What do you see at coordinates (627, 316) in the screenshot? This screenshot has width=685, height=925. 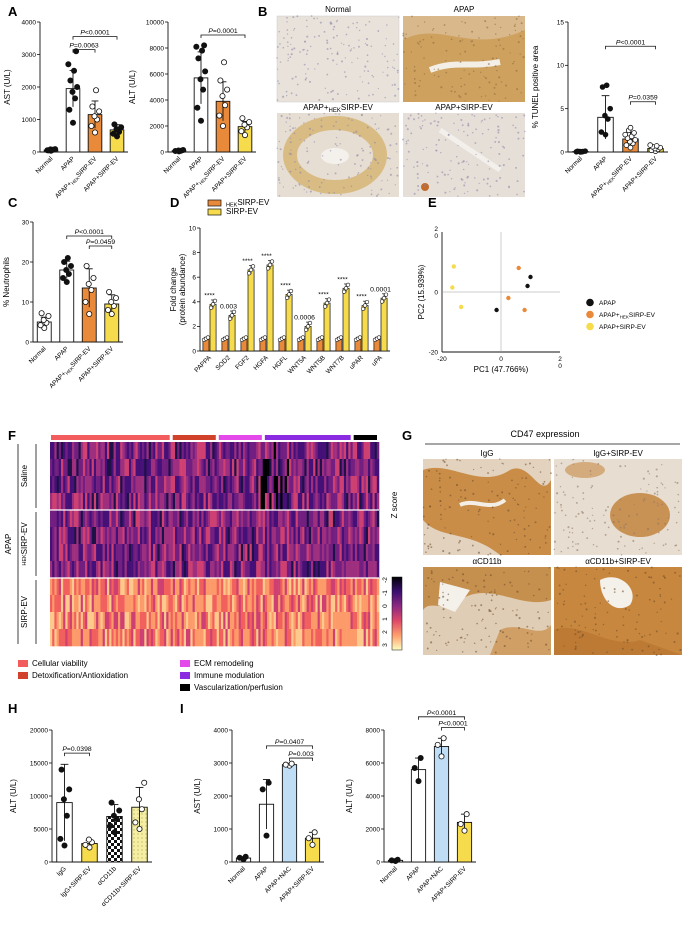 I see `legend-label: APAP+HEKSIRP-EV` at bounding box center [627, 316].